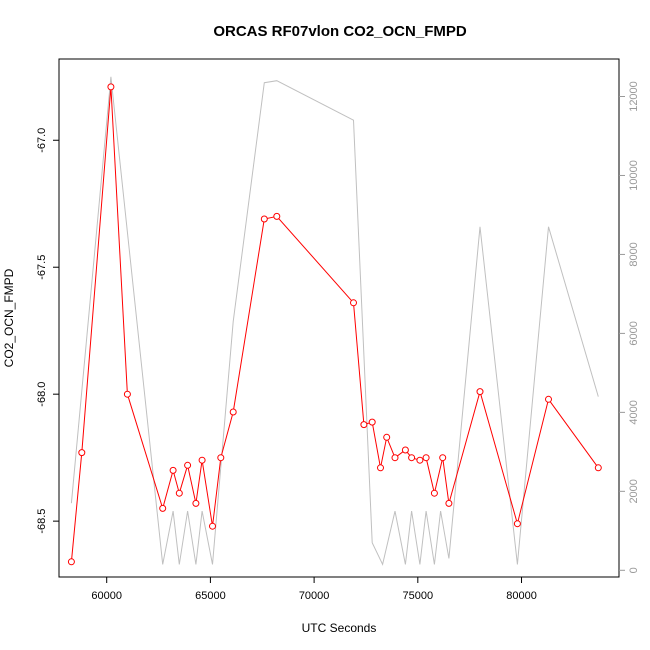 The width and height of the screenshot is (650, 650). What do you see at coordinates (42, 521) in the screenshot?
I see `y-tick-label: -68.5` at bounding box center [42, 521].